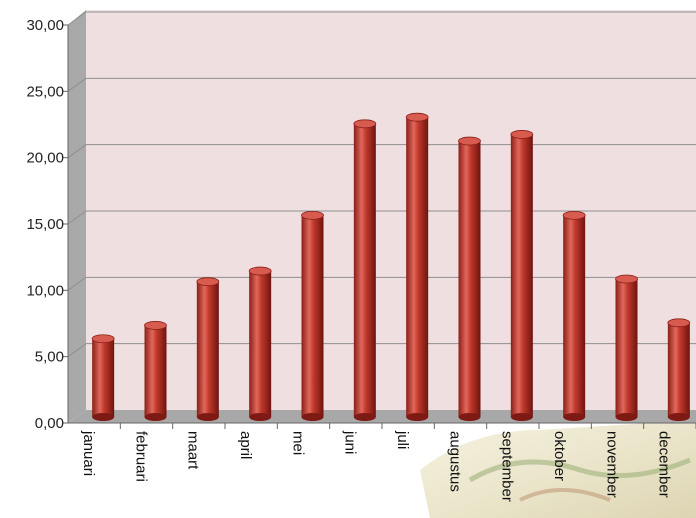 The image size is (696, 518). Describe the element at coordinates (382, 416) in the screenshot. I see `chart-floor` at that location.